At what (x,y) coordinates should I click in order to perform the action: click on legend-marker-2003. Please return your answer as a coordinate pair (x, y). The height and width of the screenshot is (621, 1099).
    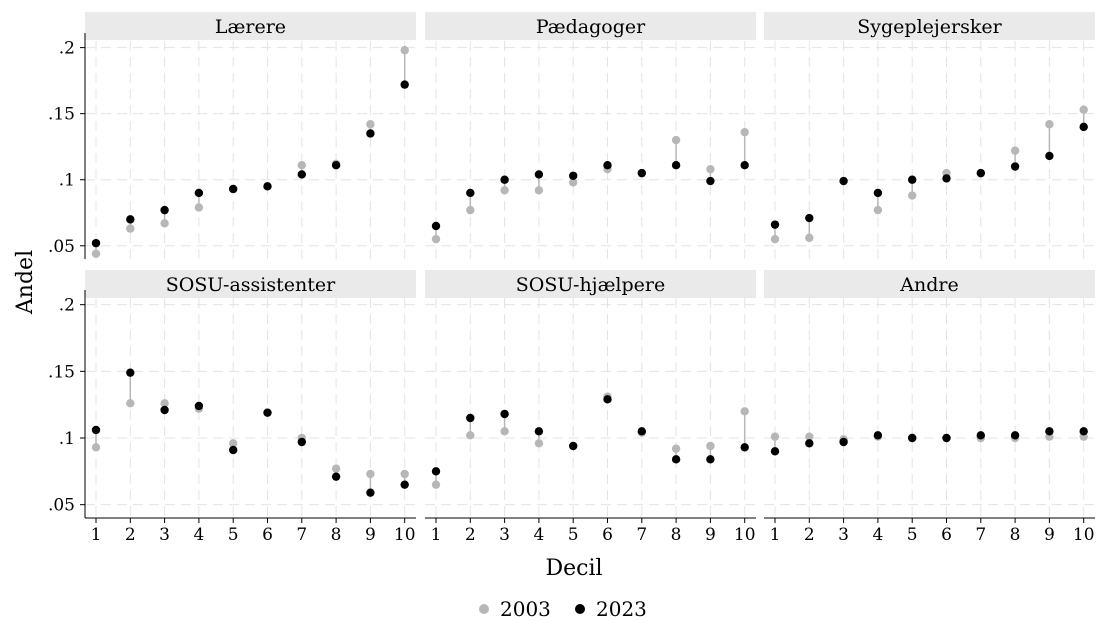
    Looking at the image, I should click on (484, 609).